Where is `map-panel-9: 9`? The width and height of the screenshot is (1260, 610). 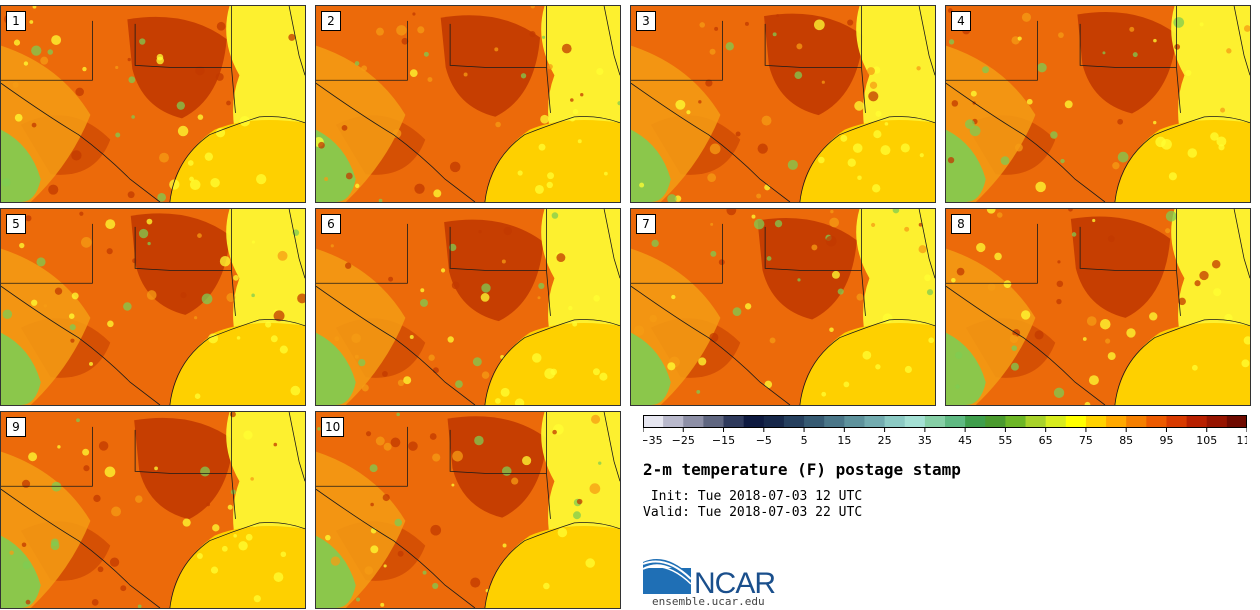
map-panel-9: 9 is located at coordinates (153, 510).